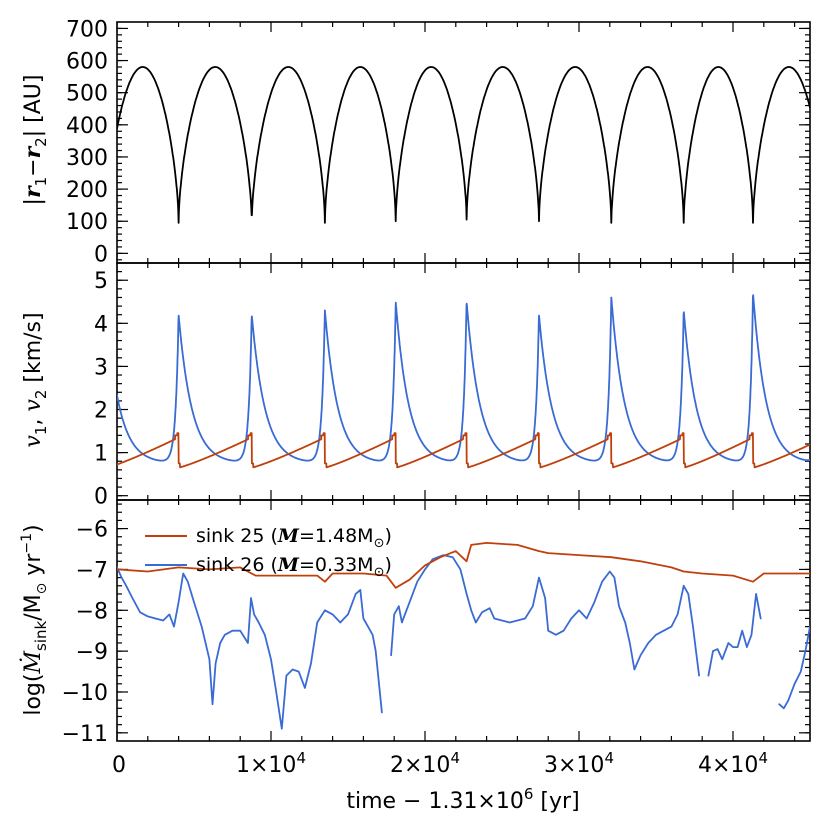  Describe the element at coordinates (92, 652) in the screenshot. I see `y-tick-label: −9` at that location.